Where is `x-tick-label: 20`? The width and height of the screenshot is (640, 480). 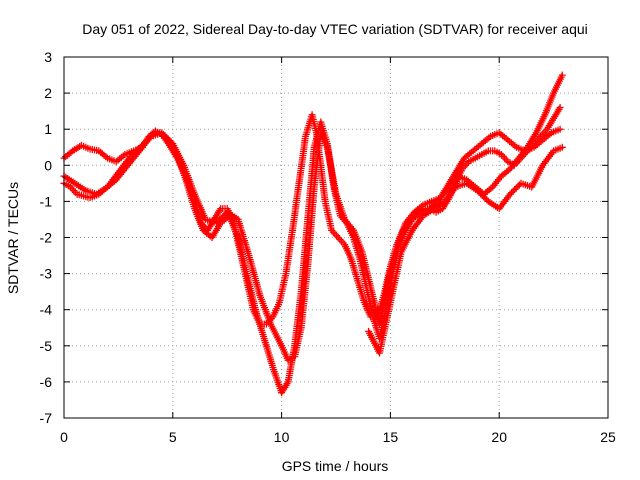 x-tick-label: 20 is located at coordinates (499, 437).